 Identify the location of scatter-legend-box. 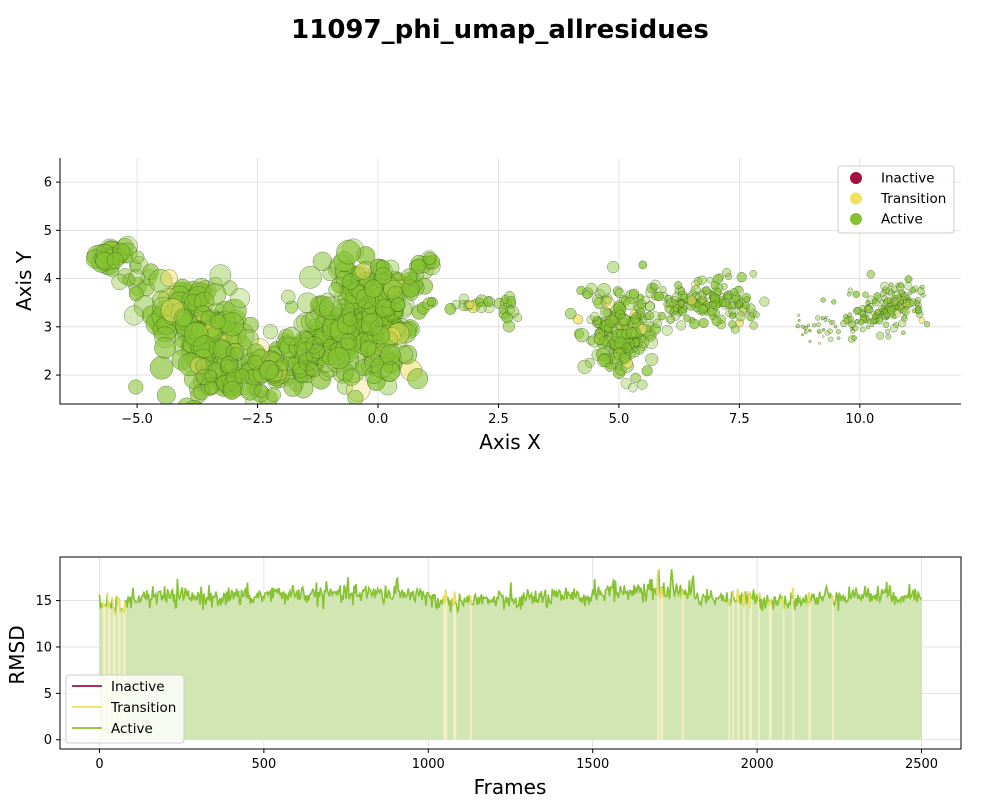
(896, 199).